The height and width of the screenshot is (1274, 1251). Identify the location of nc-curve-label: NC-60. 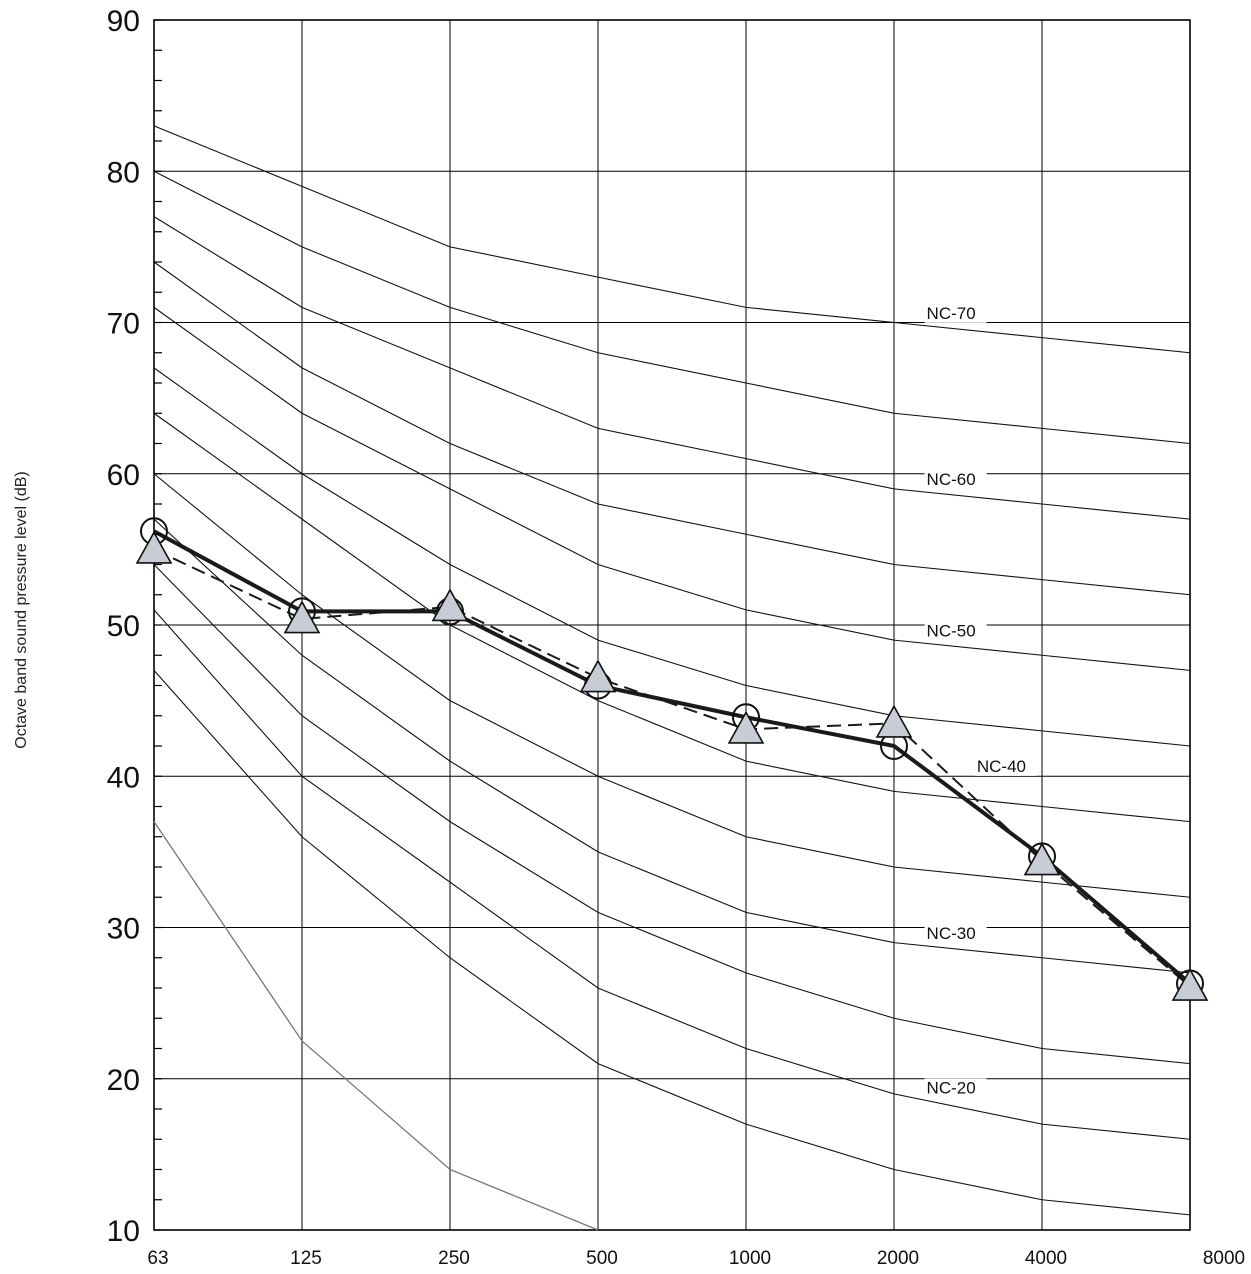
(951, 479).